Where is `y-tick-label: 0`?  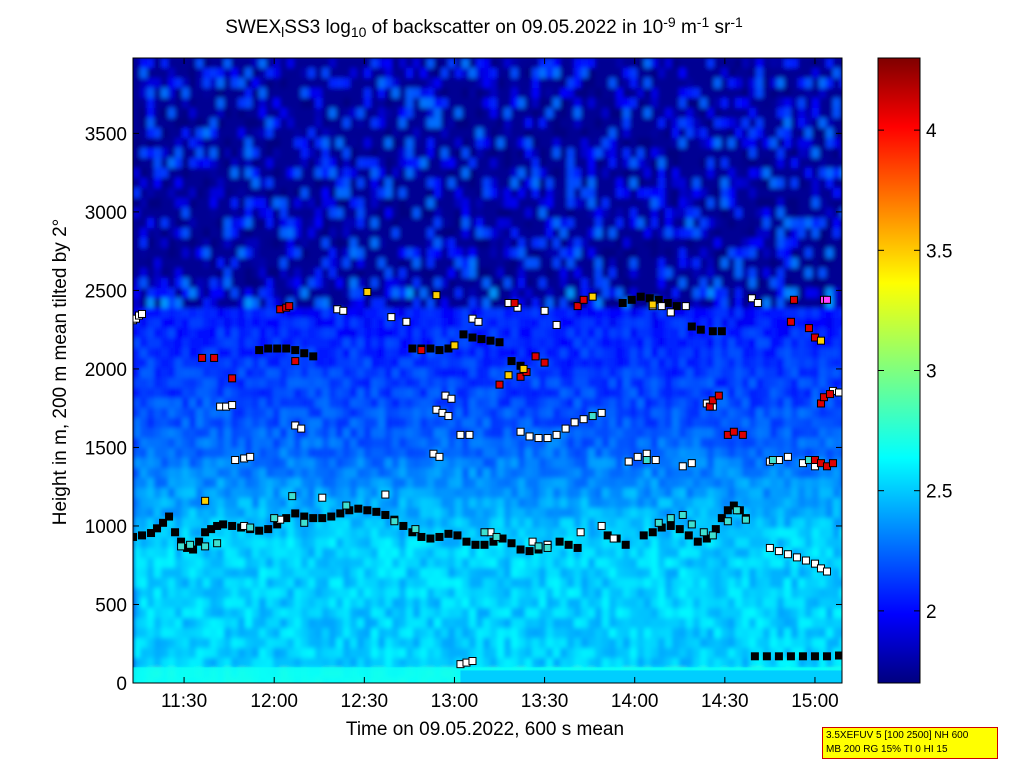 y-tick-label: 0 is located at coordinates (121, 684).